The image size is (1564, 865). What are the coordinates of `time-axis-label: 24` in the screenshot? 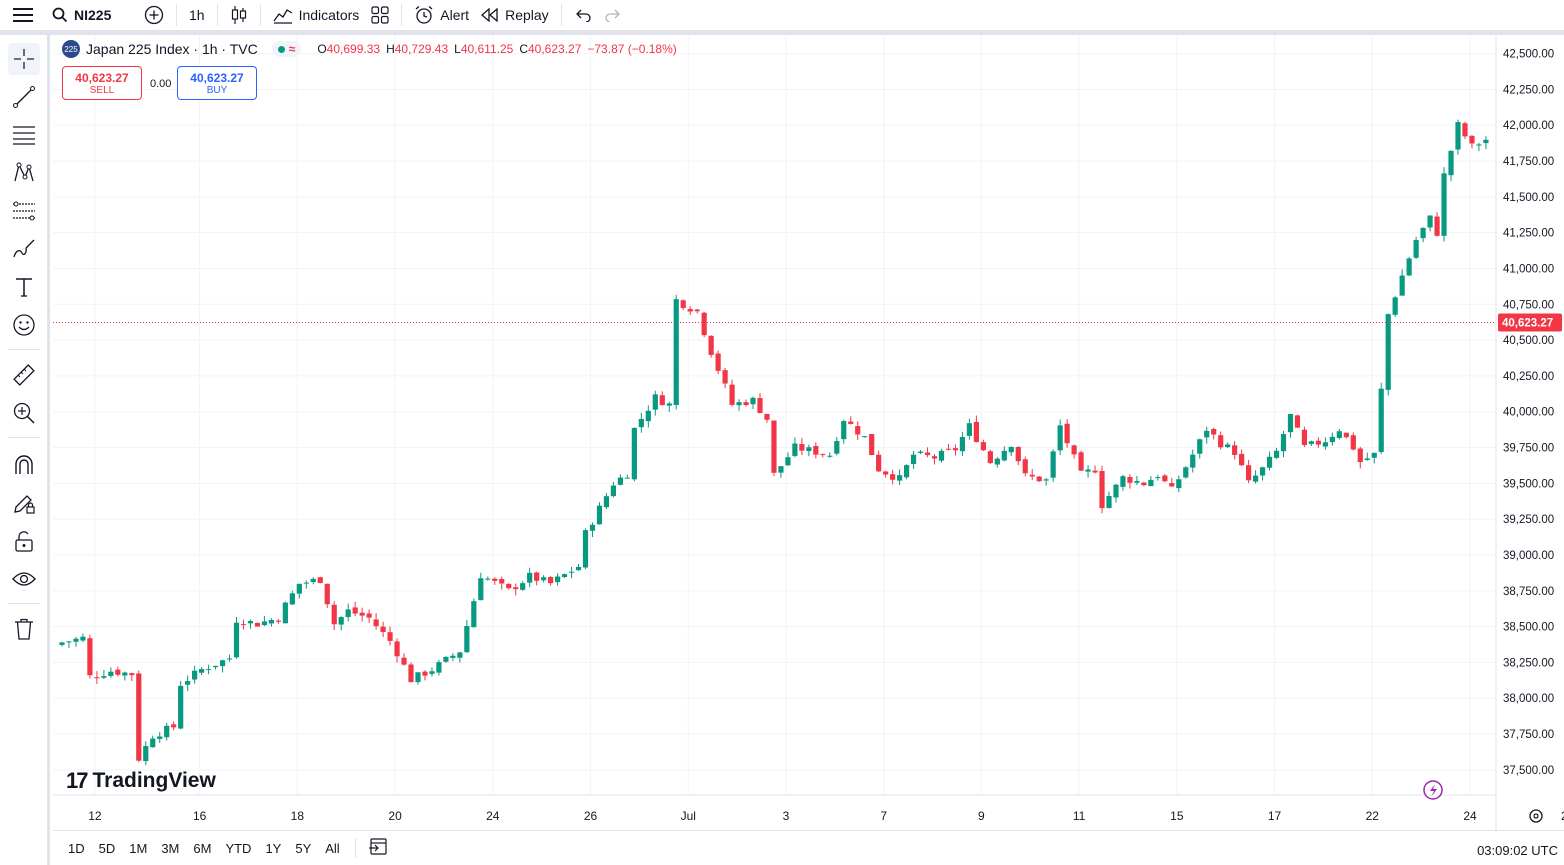 It's located at (493, 816).